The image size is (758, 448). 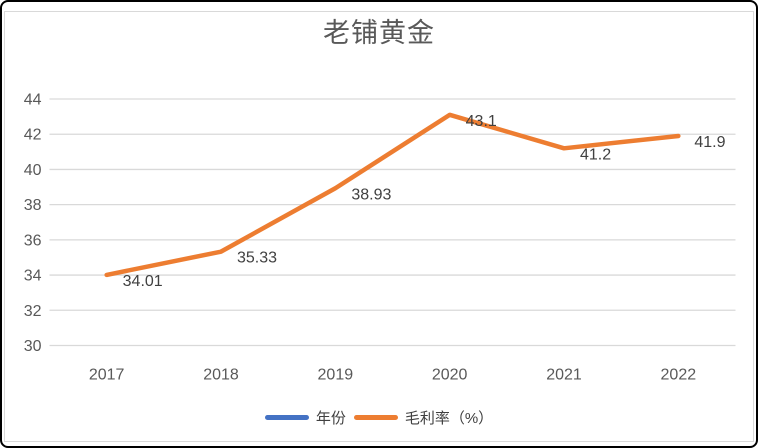 What do you see at coordinates (33, 346) in the screenshot?
I see `y-tick-label: 30` at bounding box center [33, 346].